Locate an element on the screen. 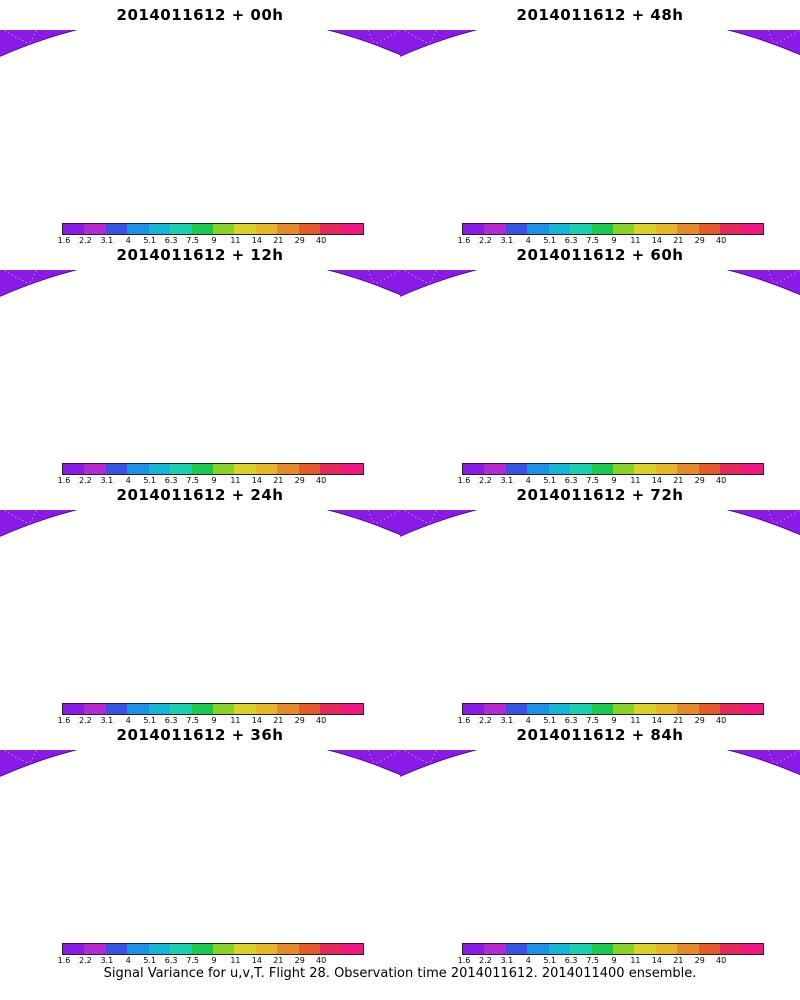 Image resolution: width=800 pixels, height=1000 pixels. map-outline is located at coordinates (200, 43).